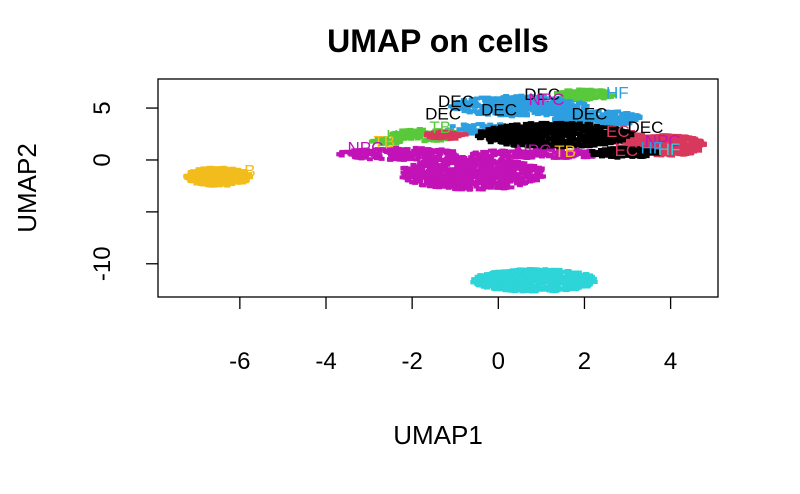 This screenshot has width=800, height=494. What do you see at coordinates (397, 135) in the screenshot?
I see `point-text-label: HF` at bounding box center [397, 135].